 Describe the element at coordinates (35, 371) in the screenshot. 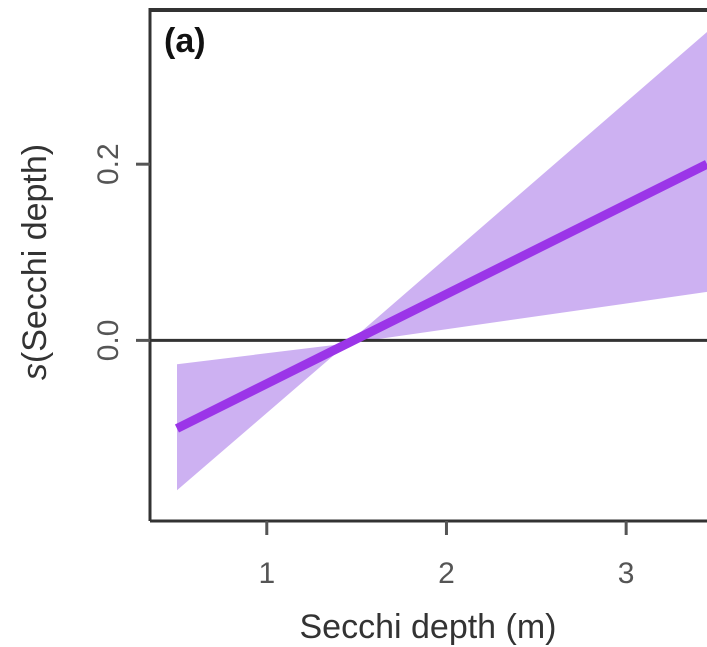

I see `y-axis-title-prefix: s` at that location.